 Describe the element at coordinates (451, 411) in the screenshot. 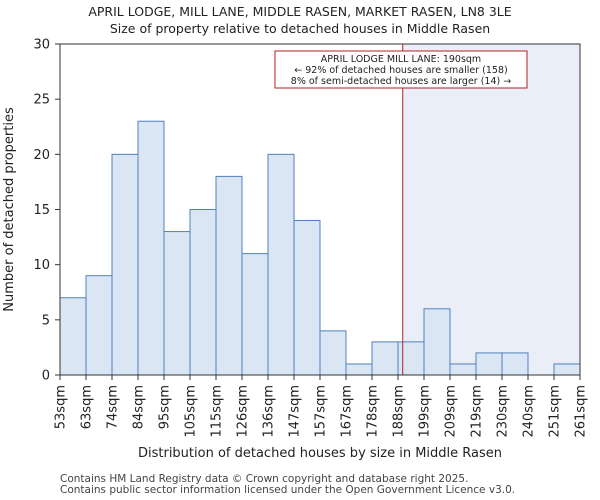

I see `x-tick-label: 209sqm` at that location.